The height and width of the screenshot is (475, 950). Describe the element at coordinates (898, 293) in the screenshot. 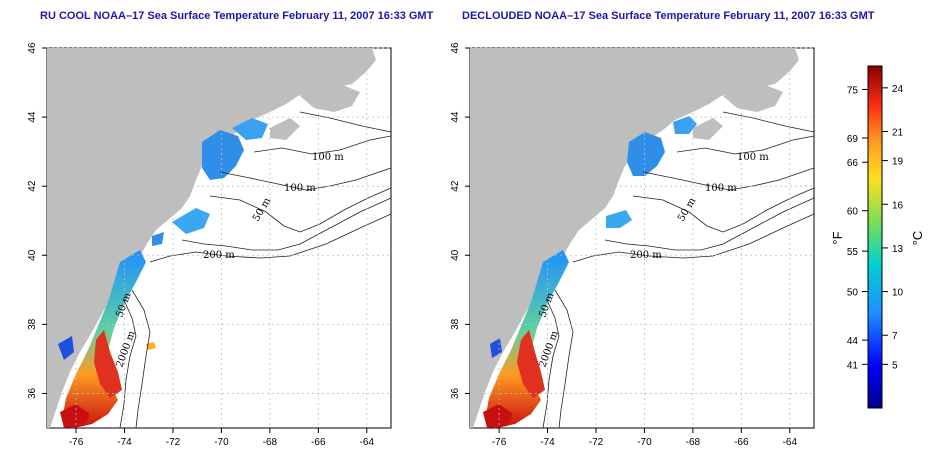

I see `c-tick-label: 10` at that location.